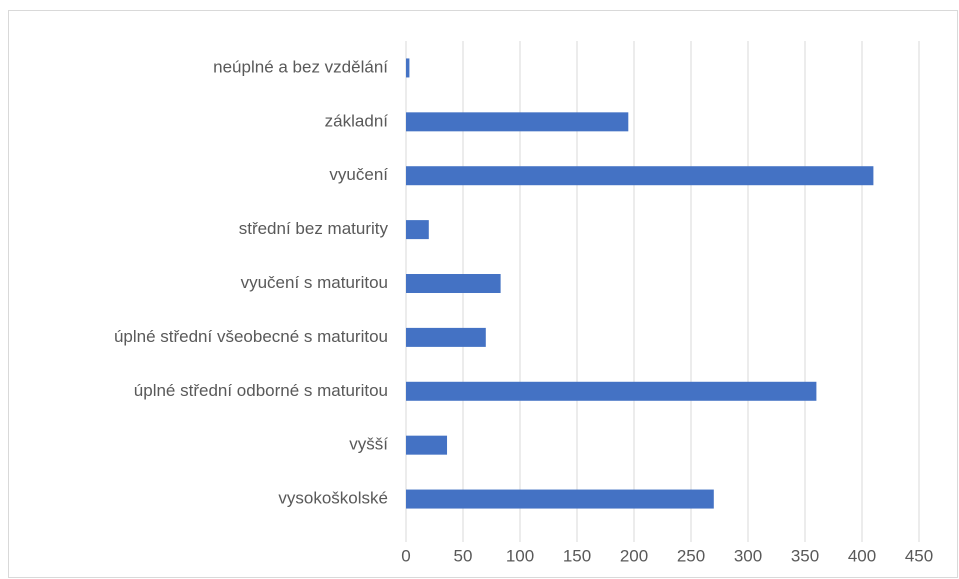  Describe the element at coordinates (577, 555) in the screenshot. I see `x-tick-label: 150` at that location.